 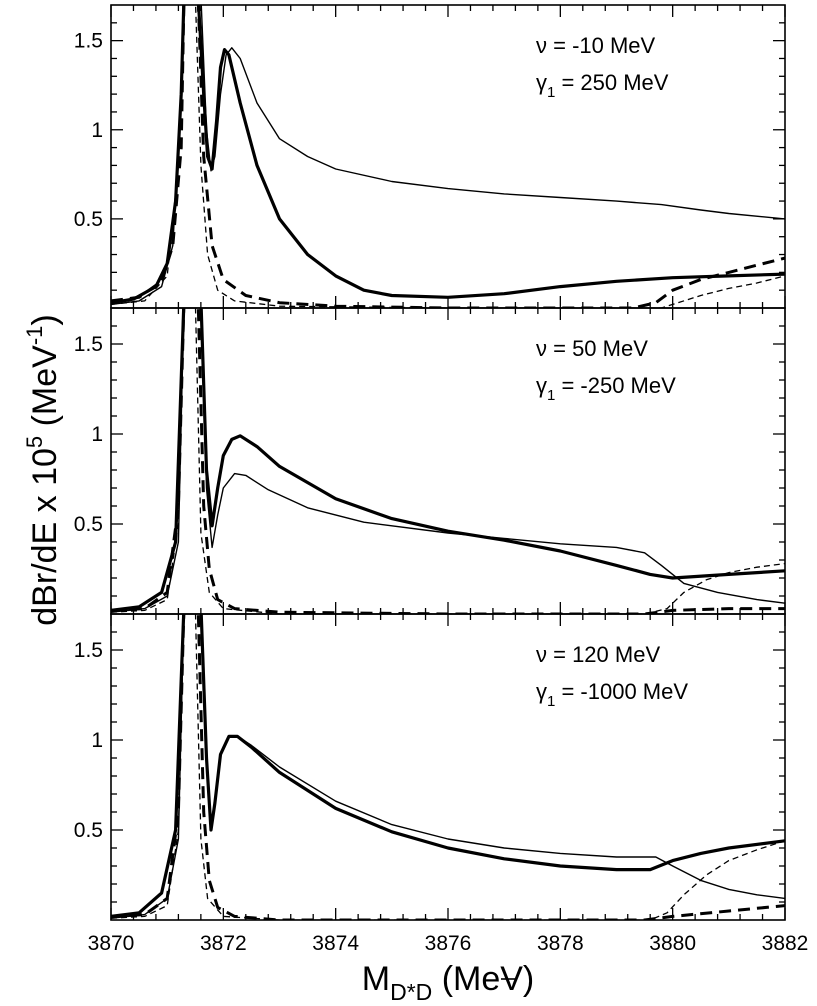 I want to click on annotation-gamma: γ1 = 250 MeV, so click(x=602, y=85).